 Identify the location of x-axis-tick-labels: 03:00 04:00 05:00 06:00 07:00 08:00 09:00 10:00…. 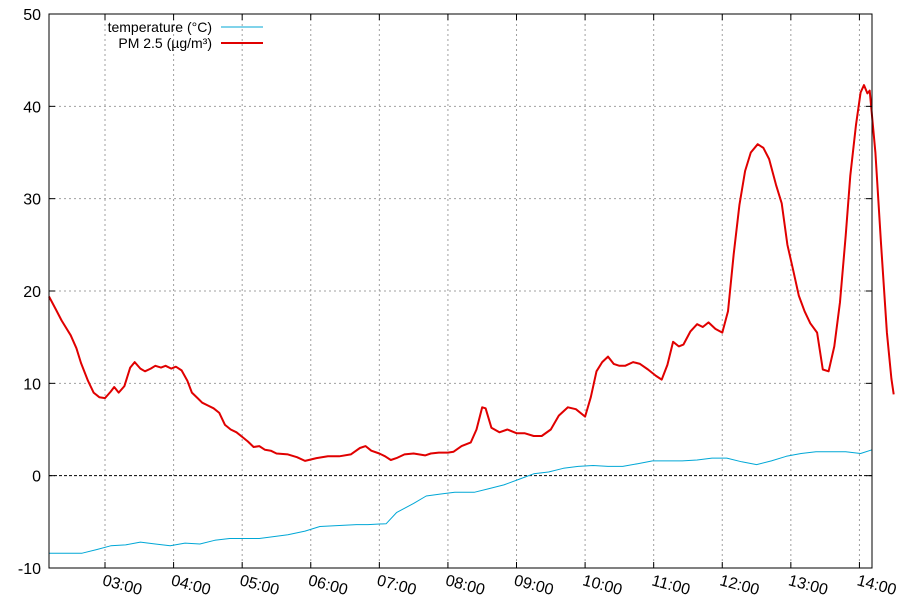
(500, 585).